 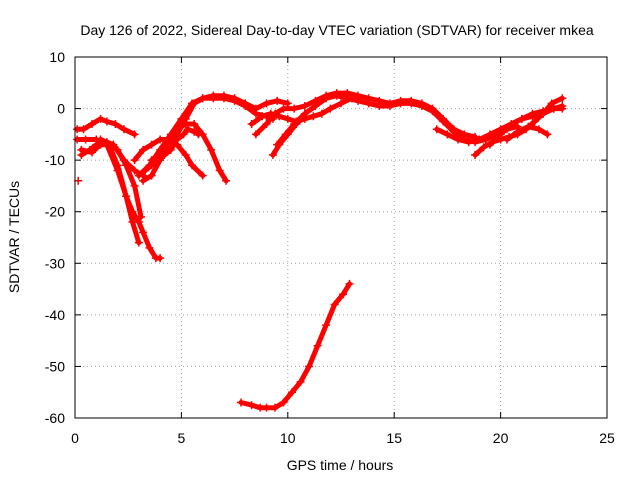 I want to click on y-tick-label: -60, so click(x=55, y=418).